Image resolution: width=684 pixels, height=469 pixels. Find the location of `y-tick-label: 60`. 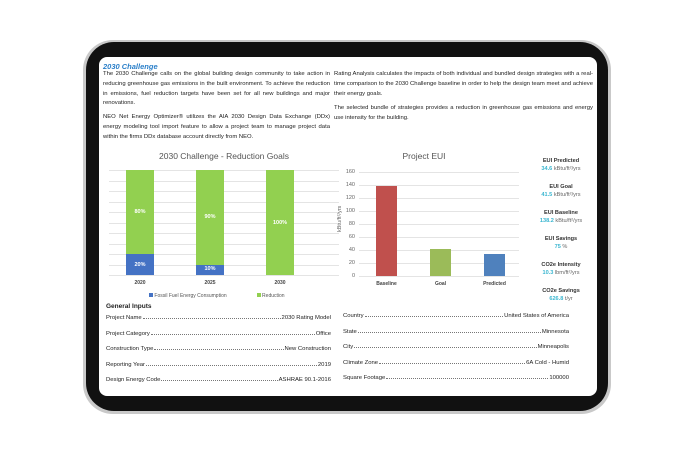

y-tick-label: 60 is located at coordinates (351, 237).